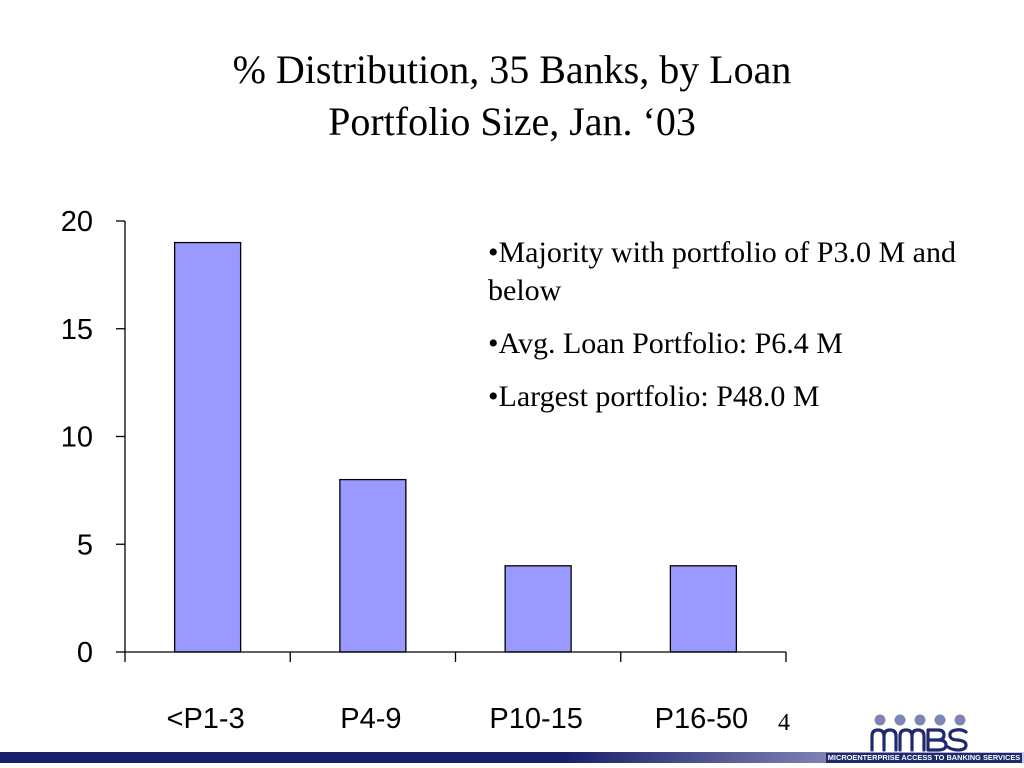 This screenshot has height=768, width=1024. Describe the element at coordinates (784, 723) in the screenshot. I see `page-number: 4` at that location.